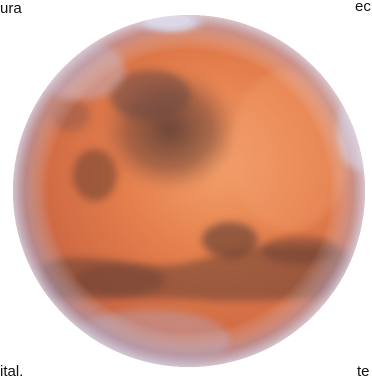  What do you see at coordinates (12, 370) in the screenshot?
I see `text-fragment-bottom-left: ital.` at bounding box center [12, 370].